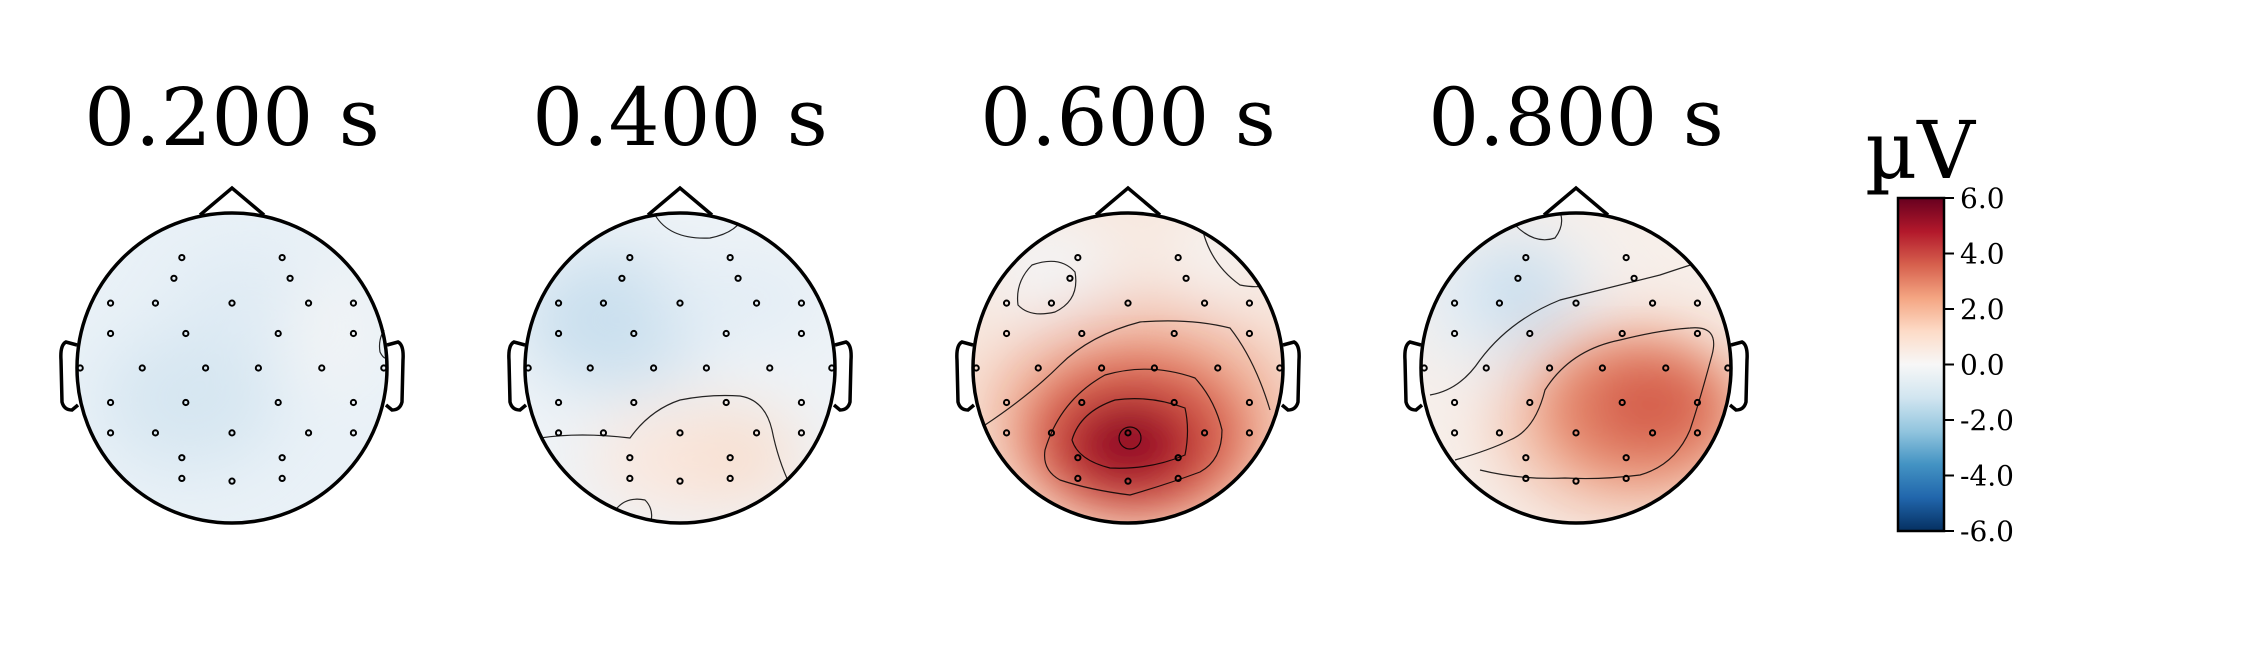 This screenshot has width=2250, height=660. I want to click on colorbar: µV 6.0 4.0 2.0 0.0 -2.0 -4.0 -6.0, so click(1939, 326).